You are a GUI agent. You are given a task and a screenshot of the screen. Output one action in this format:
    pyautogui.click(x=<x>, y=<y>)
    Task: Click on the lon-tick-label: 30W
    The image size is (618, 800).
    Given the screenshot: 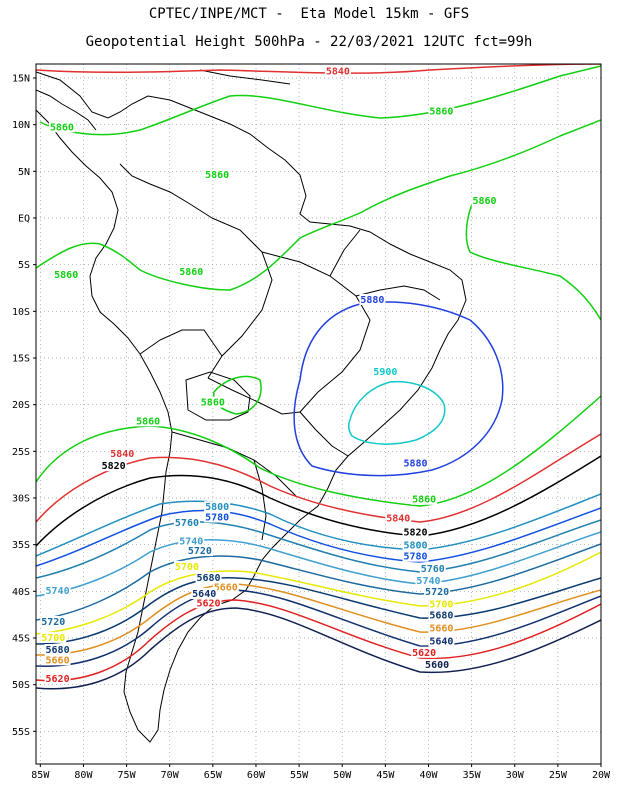 What is the action you would take?
    pyautogui.click(x=515, y=775)
    